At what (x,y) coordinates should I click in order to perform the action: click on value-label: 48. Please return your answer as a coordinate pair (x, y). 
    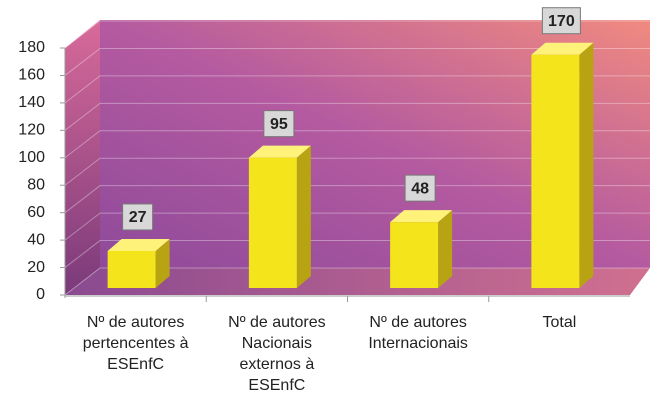
    Looking at the image, I should click on (420, 188).